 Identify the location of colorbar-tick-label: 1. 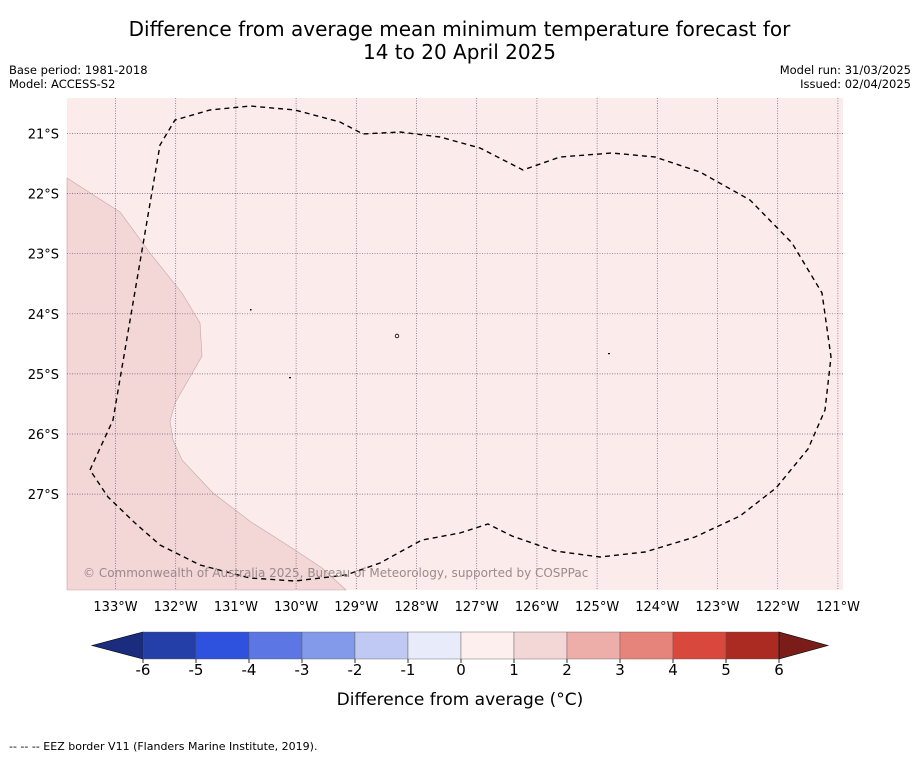
(514, 670).